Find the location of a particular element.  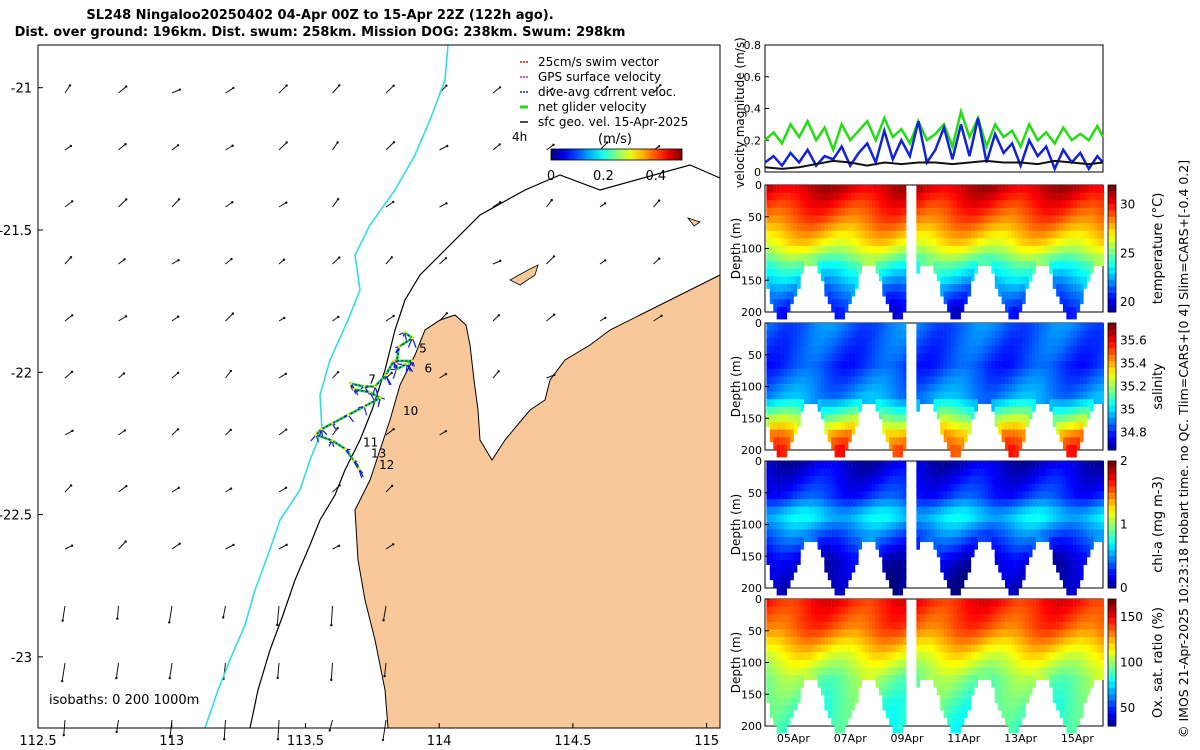

colorbar-gradient is located at coordinates (616, 154).